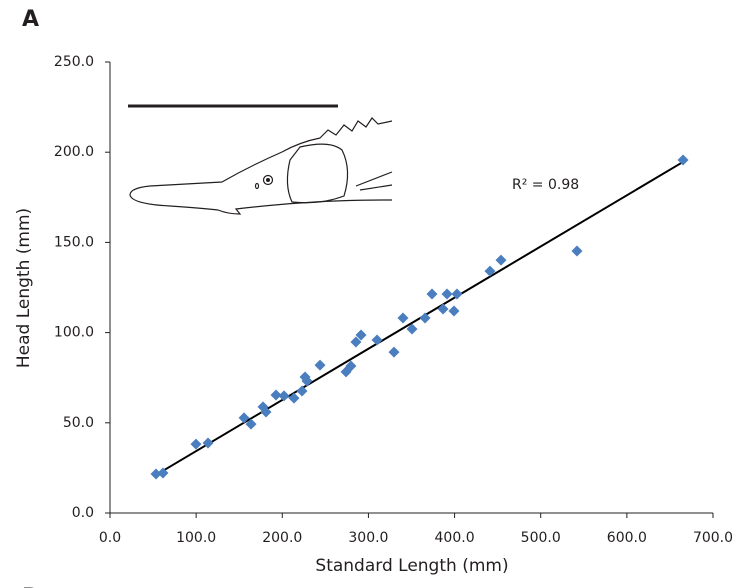 Image resolution: width=750 pixels, height=588 pixels. Describe the element at coordinates (74, 152) in the screenshot. I see `y-tick-label: 200.0` at that location.